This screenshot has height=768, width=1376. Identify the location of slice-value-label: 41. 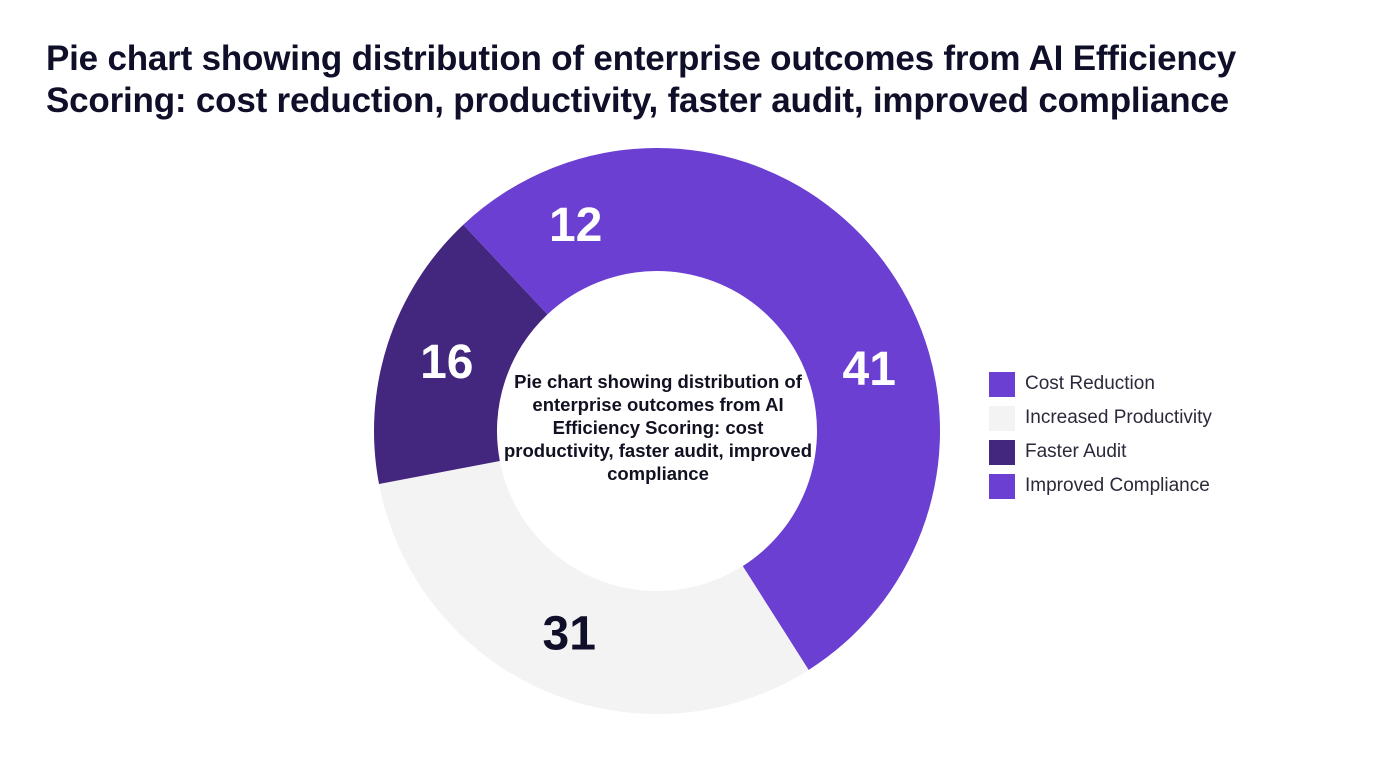
(869, 369).